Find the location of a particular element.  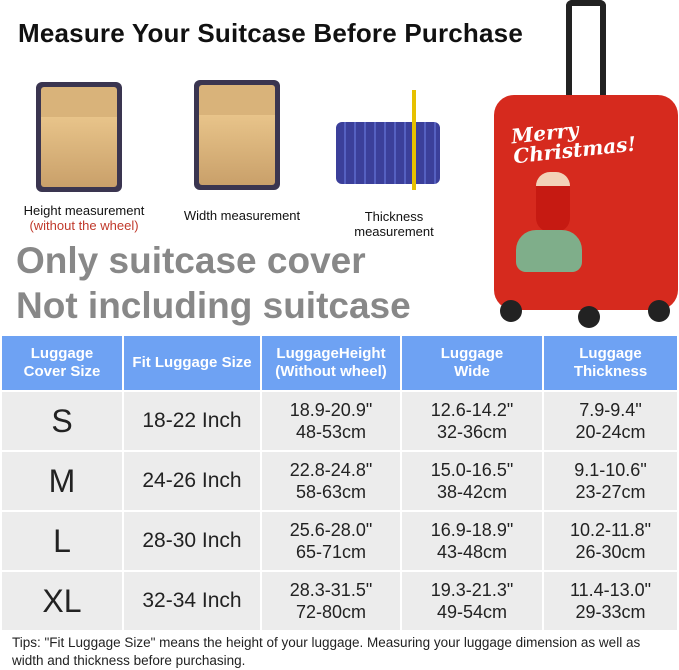

cell-wide-text: 12.6-14.2" is located at coordinates (472, 410).